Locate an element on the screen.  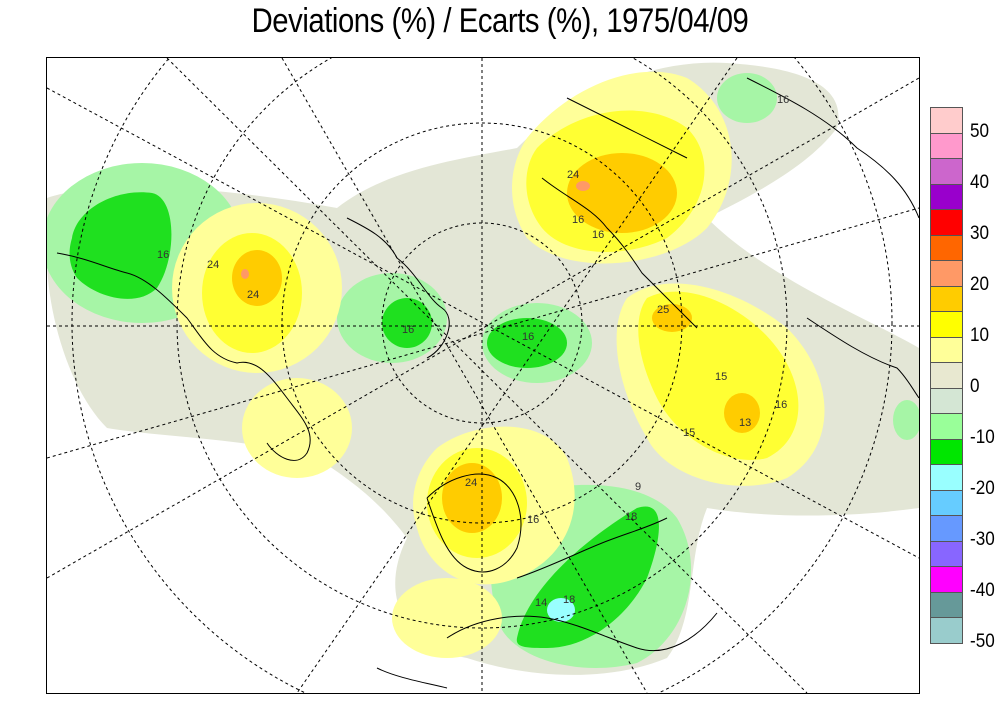
legend-tick: 50 is located at coordinates (980, 131).